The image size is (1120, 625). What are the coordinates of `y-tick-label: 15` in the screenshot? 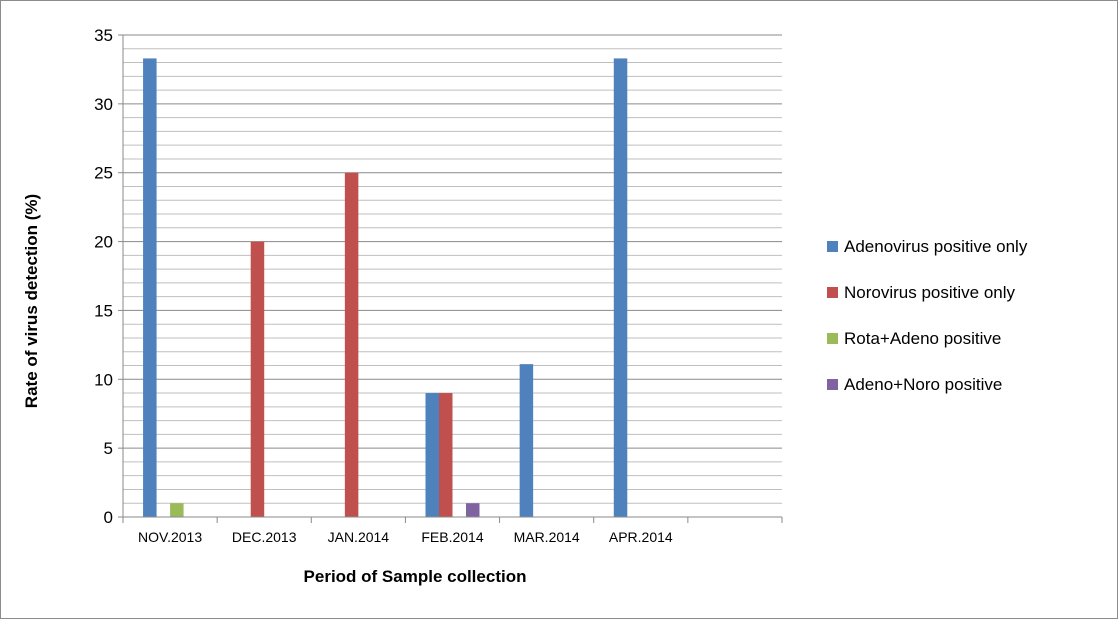 It's located at (103, 310).